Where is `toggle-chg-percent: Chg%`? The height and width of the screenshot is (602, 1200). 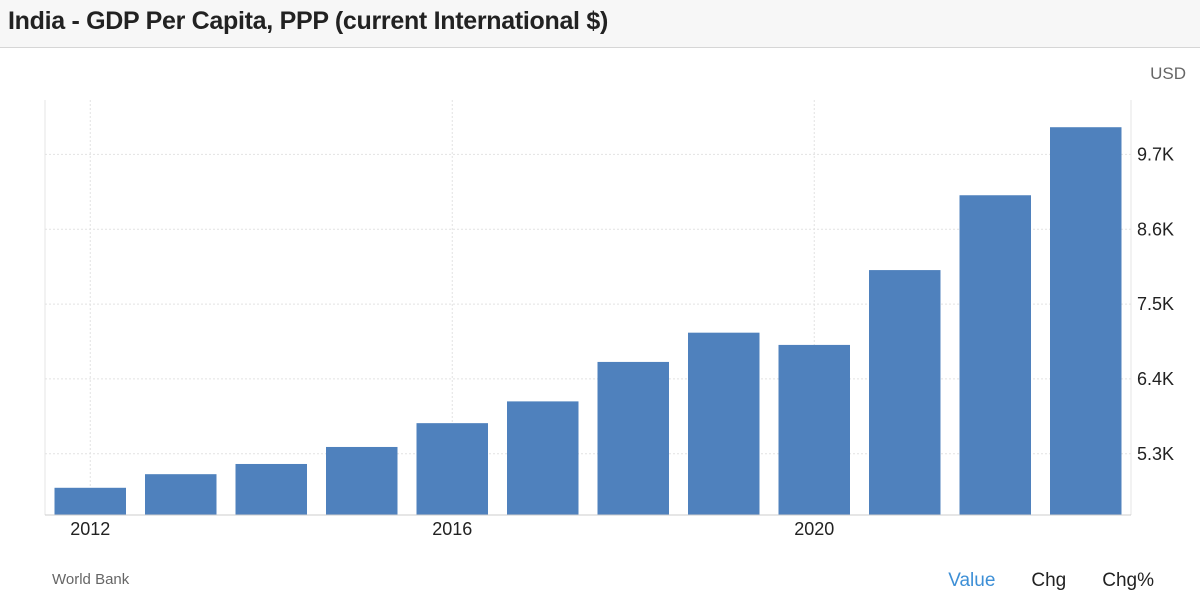 toggle-chg-percent: Chg% is located at coordinates (1128, 580).